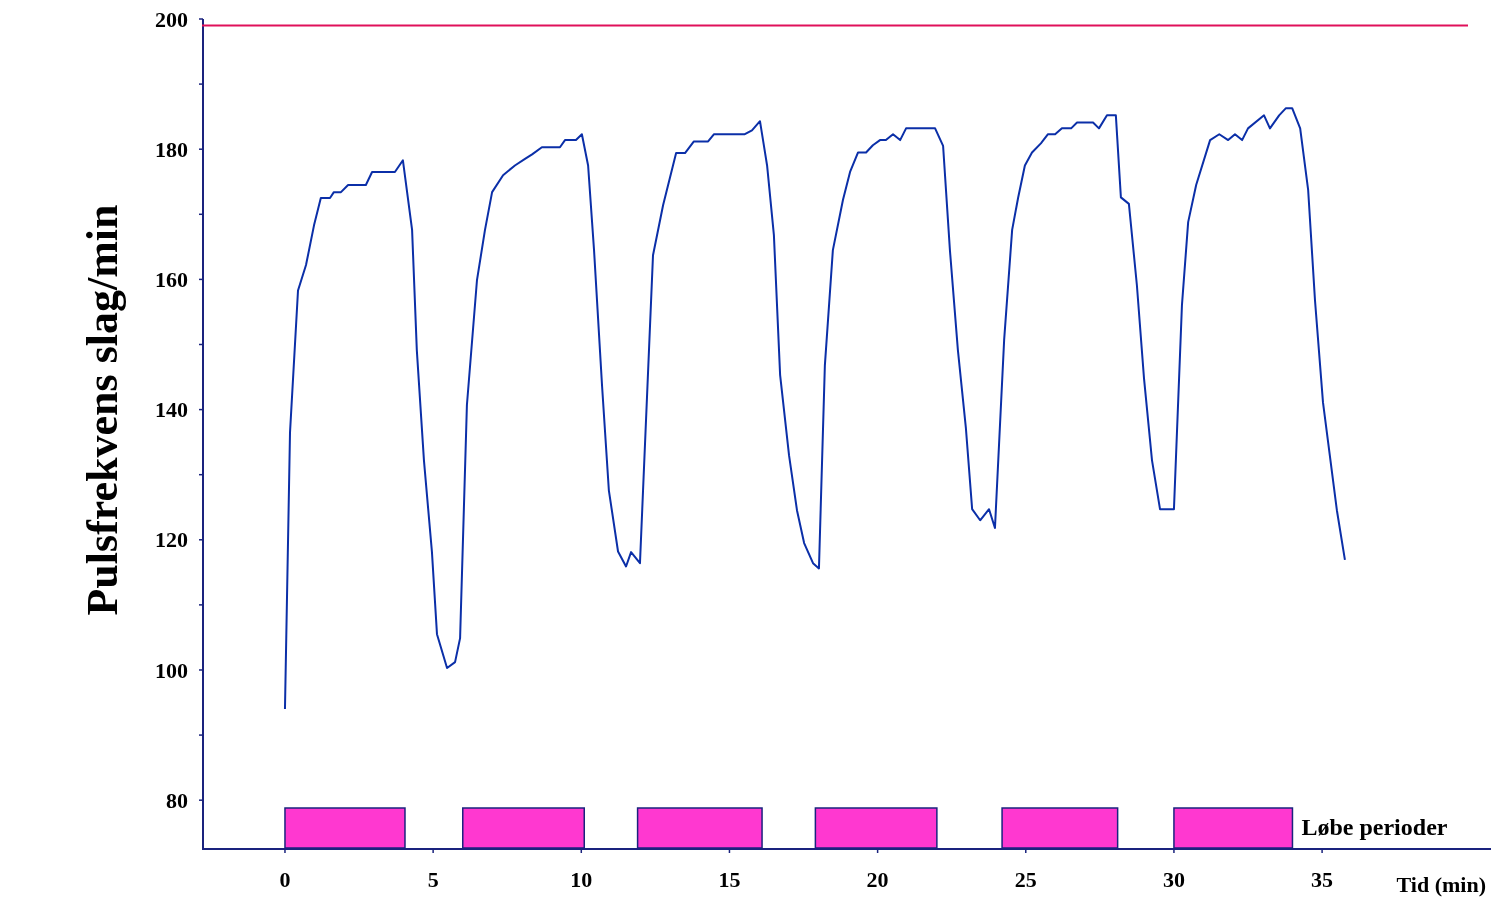  What do you see at coordinates (1025, 879) in the screenshot?
I see `x-tick-label: 25` at bounding box center [1025, 879].